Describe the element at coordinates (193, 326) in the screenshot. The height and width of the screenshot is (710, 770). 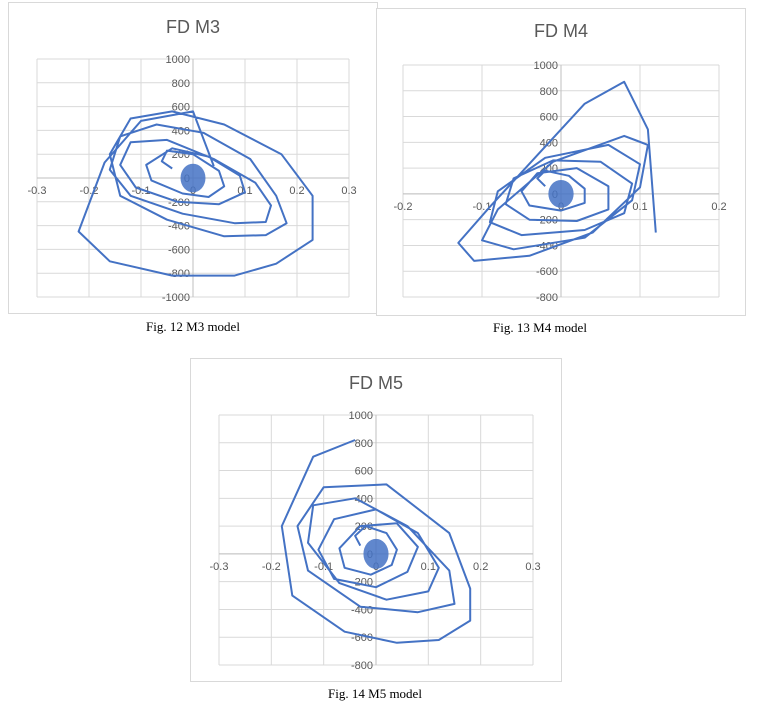
I see `caption-fig12: Fig. 12 M3 model` at that location.